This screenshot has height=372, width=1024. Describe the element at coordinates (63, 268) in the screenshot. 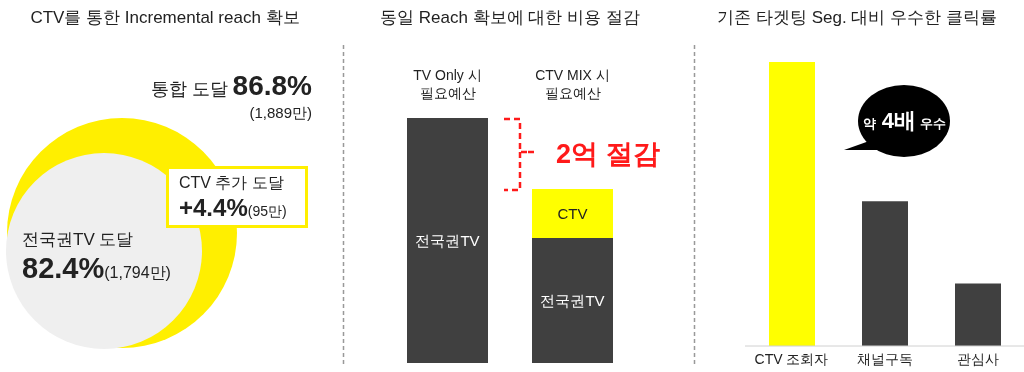

I see `text: 82.4%` at that location.